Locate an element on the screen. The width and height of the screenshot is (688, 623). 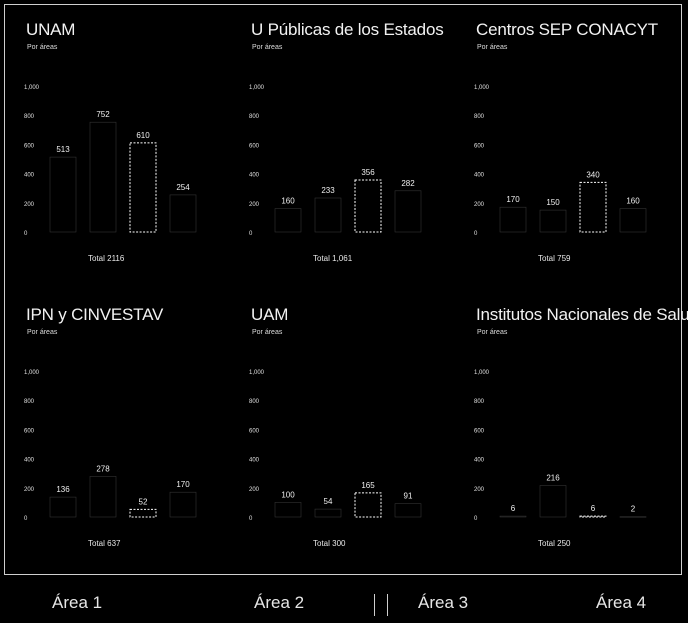
bar-value-label: 282 is located at coordinates (408, 183).